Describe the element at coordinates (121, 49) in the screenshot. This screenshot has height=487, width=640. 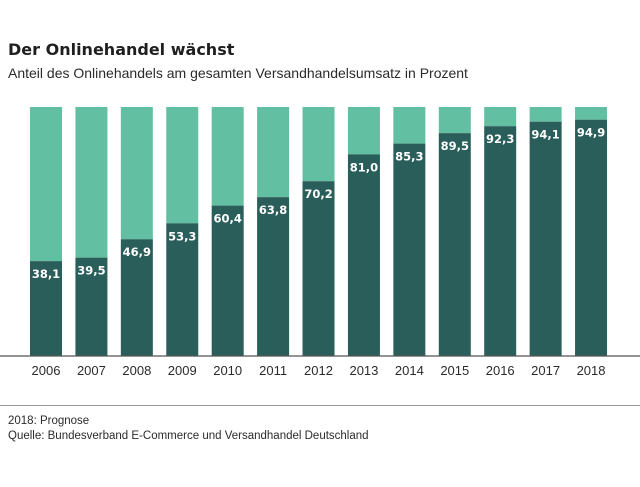
I see `chart-title: Der Onlinehandel wächst` at that location.